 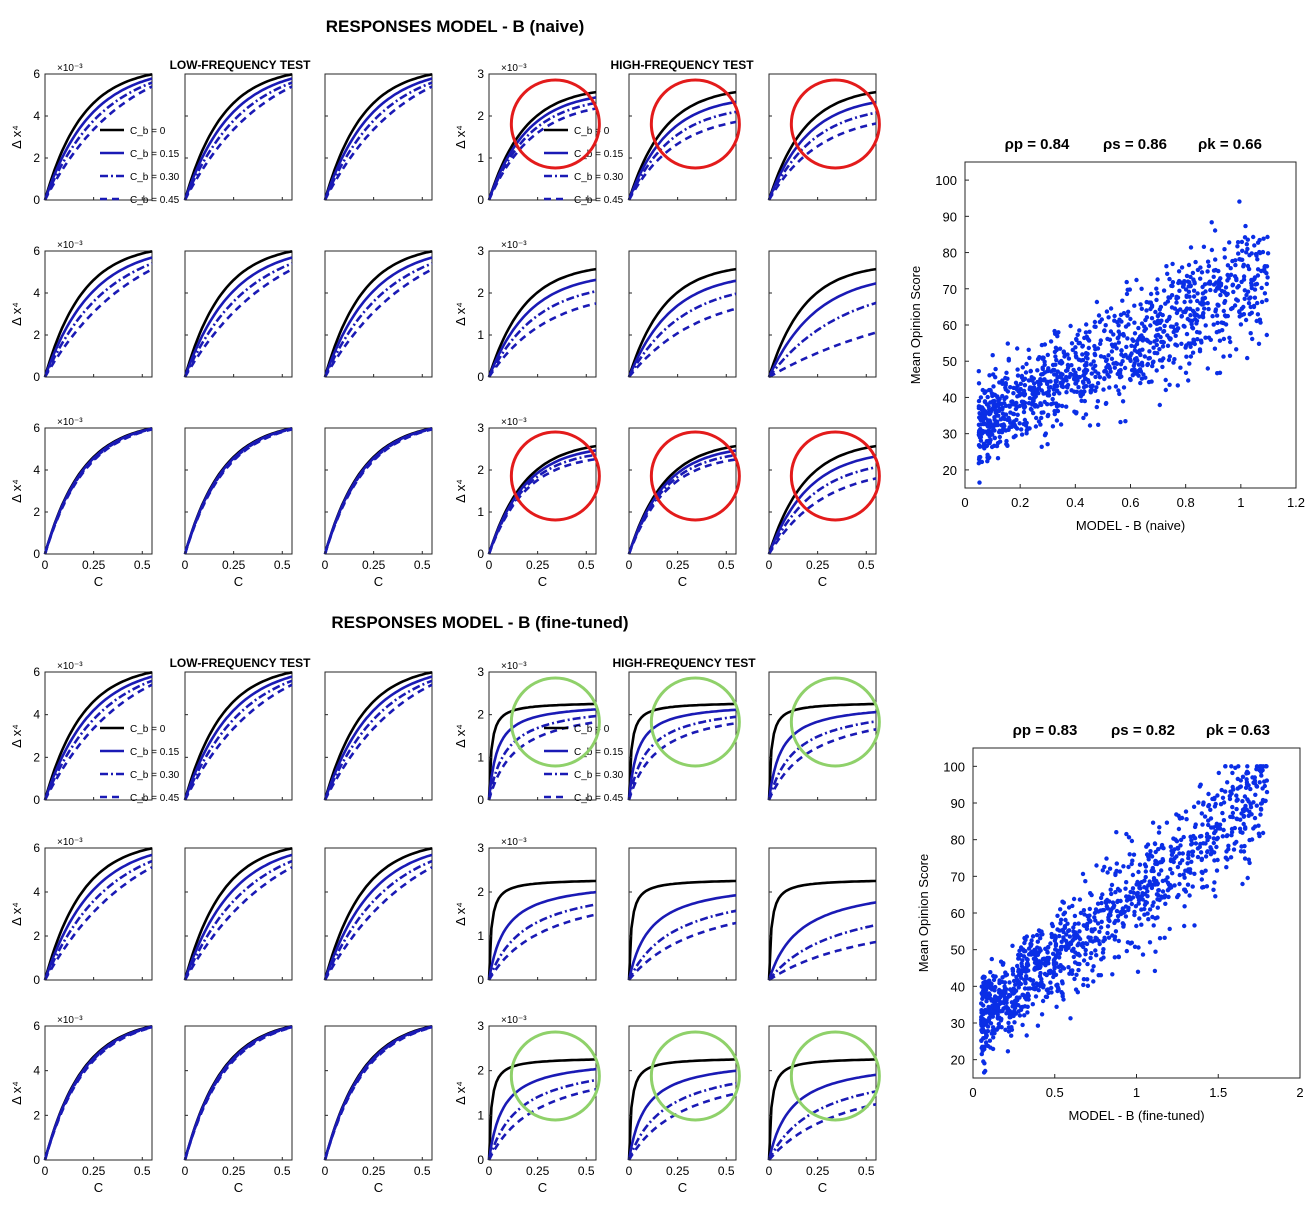 I want to click on y-tick-label: 40, so click(x=950, y=397).